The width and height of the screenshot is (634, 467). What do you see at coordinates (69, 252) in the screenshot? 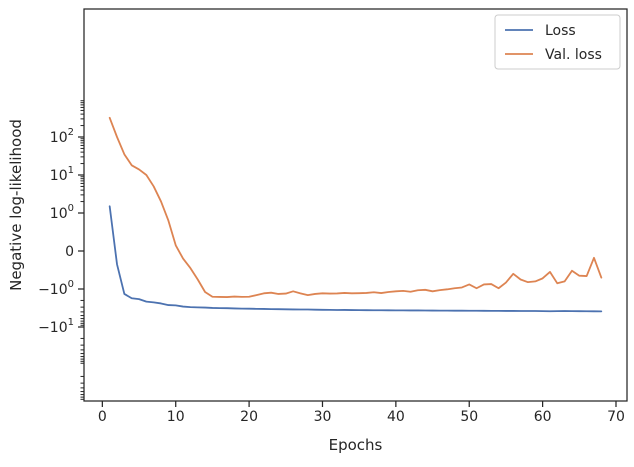
I see `y-tick-label: 0` at bounding box center [69, 252].